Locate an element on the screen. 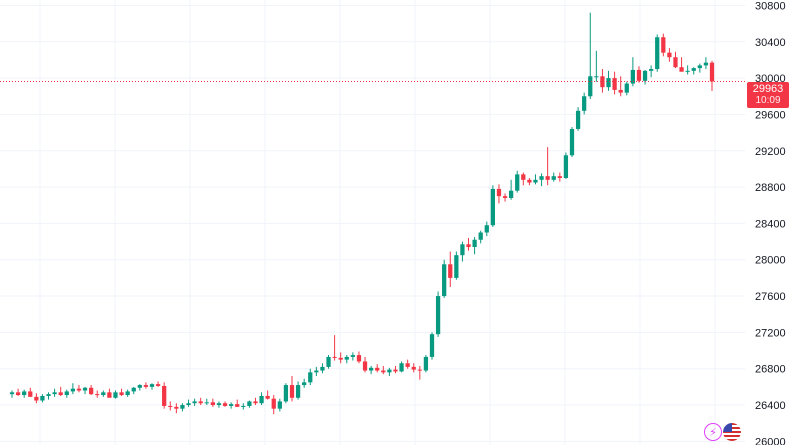 This screenshot has width=800, height=445. y-tick-label: 27600 is located at coordinates (770, 297).